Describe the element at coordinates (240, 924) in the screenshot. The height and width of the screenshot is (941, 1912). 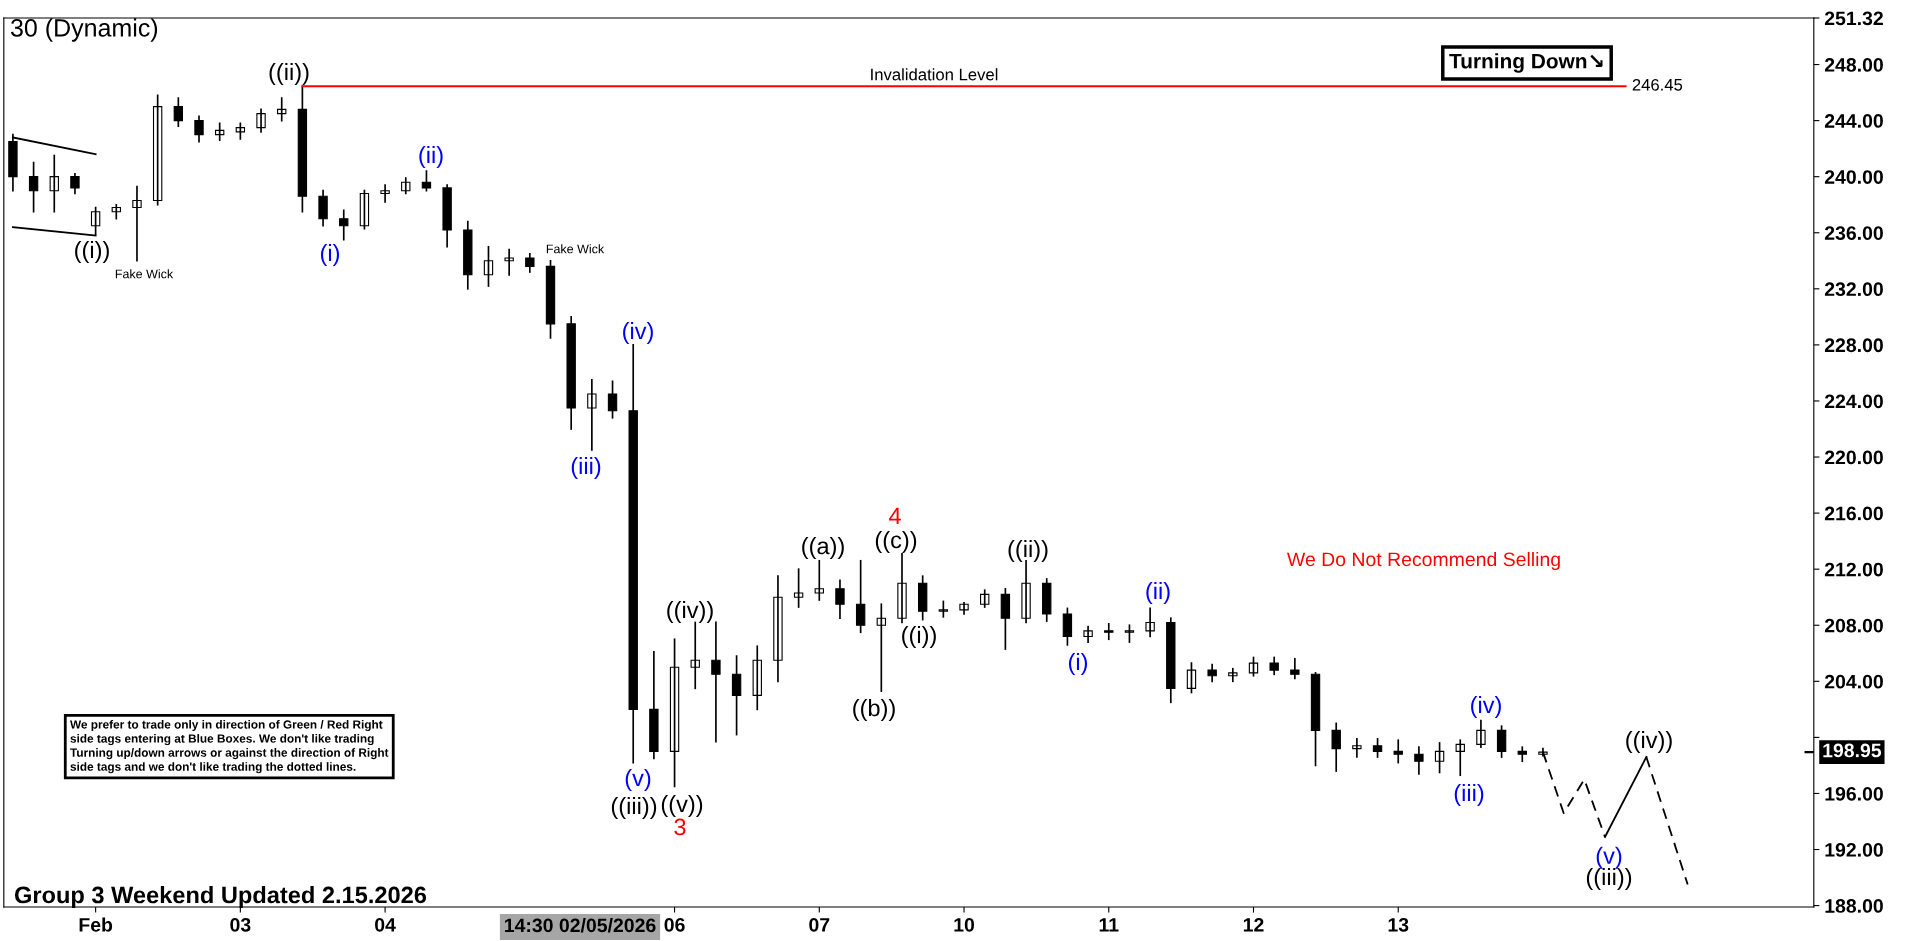
I see `x-tick-label: 03` at that location.